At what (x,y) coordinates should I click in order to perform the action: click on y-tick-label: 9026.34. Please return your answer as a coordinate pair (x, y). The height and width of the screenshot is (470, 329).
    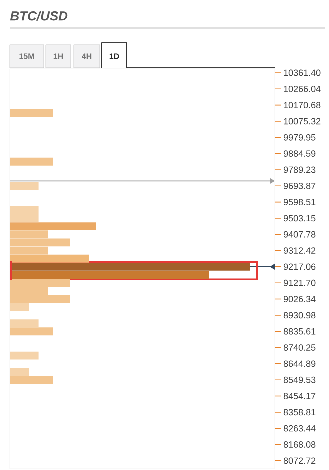
    Looking at the image, I should click on (300, 299).